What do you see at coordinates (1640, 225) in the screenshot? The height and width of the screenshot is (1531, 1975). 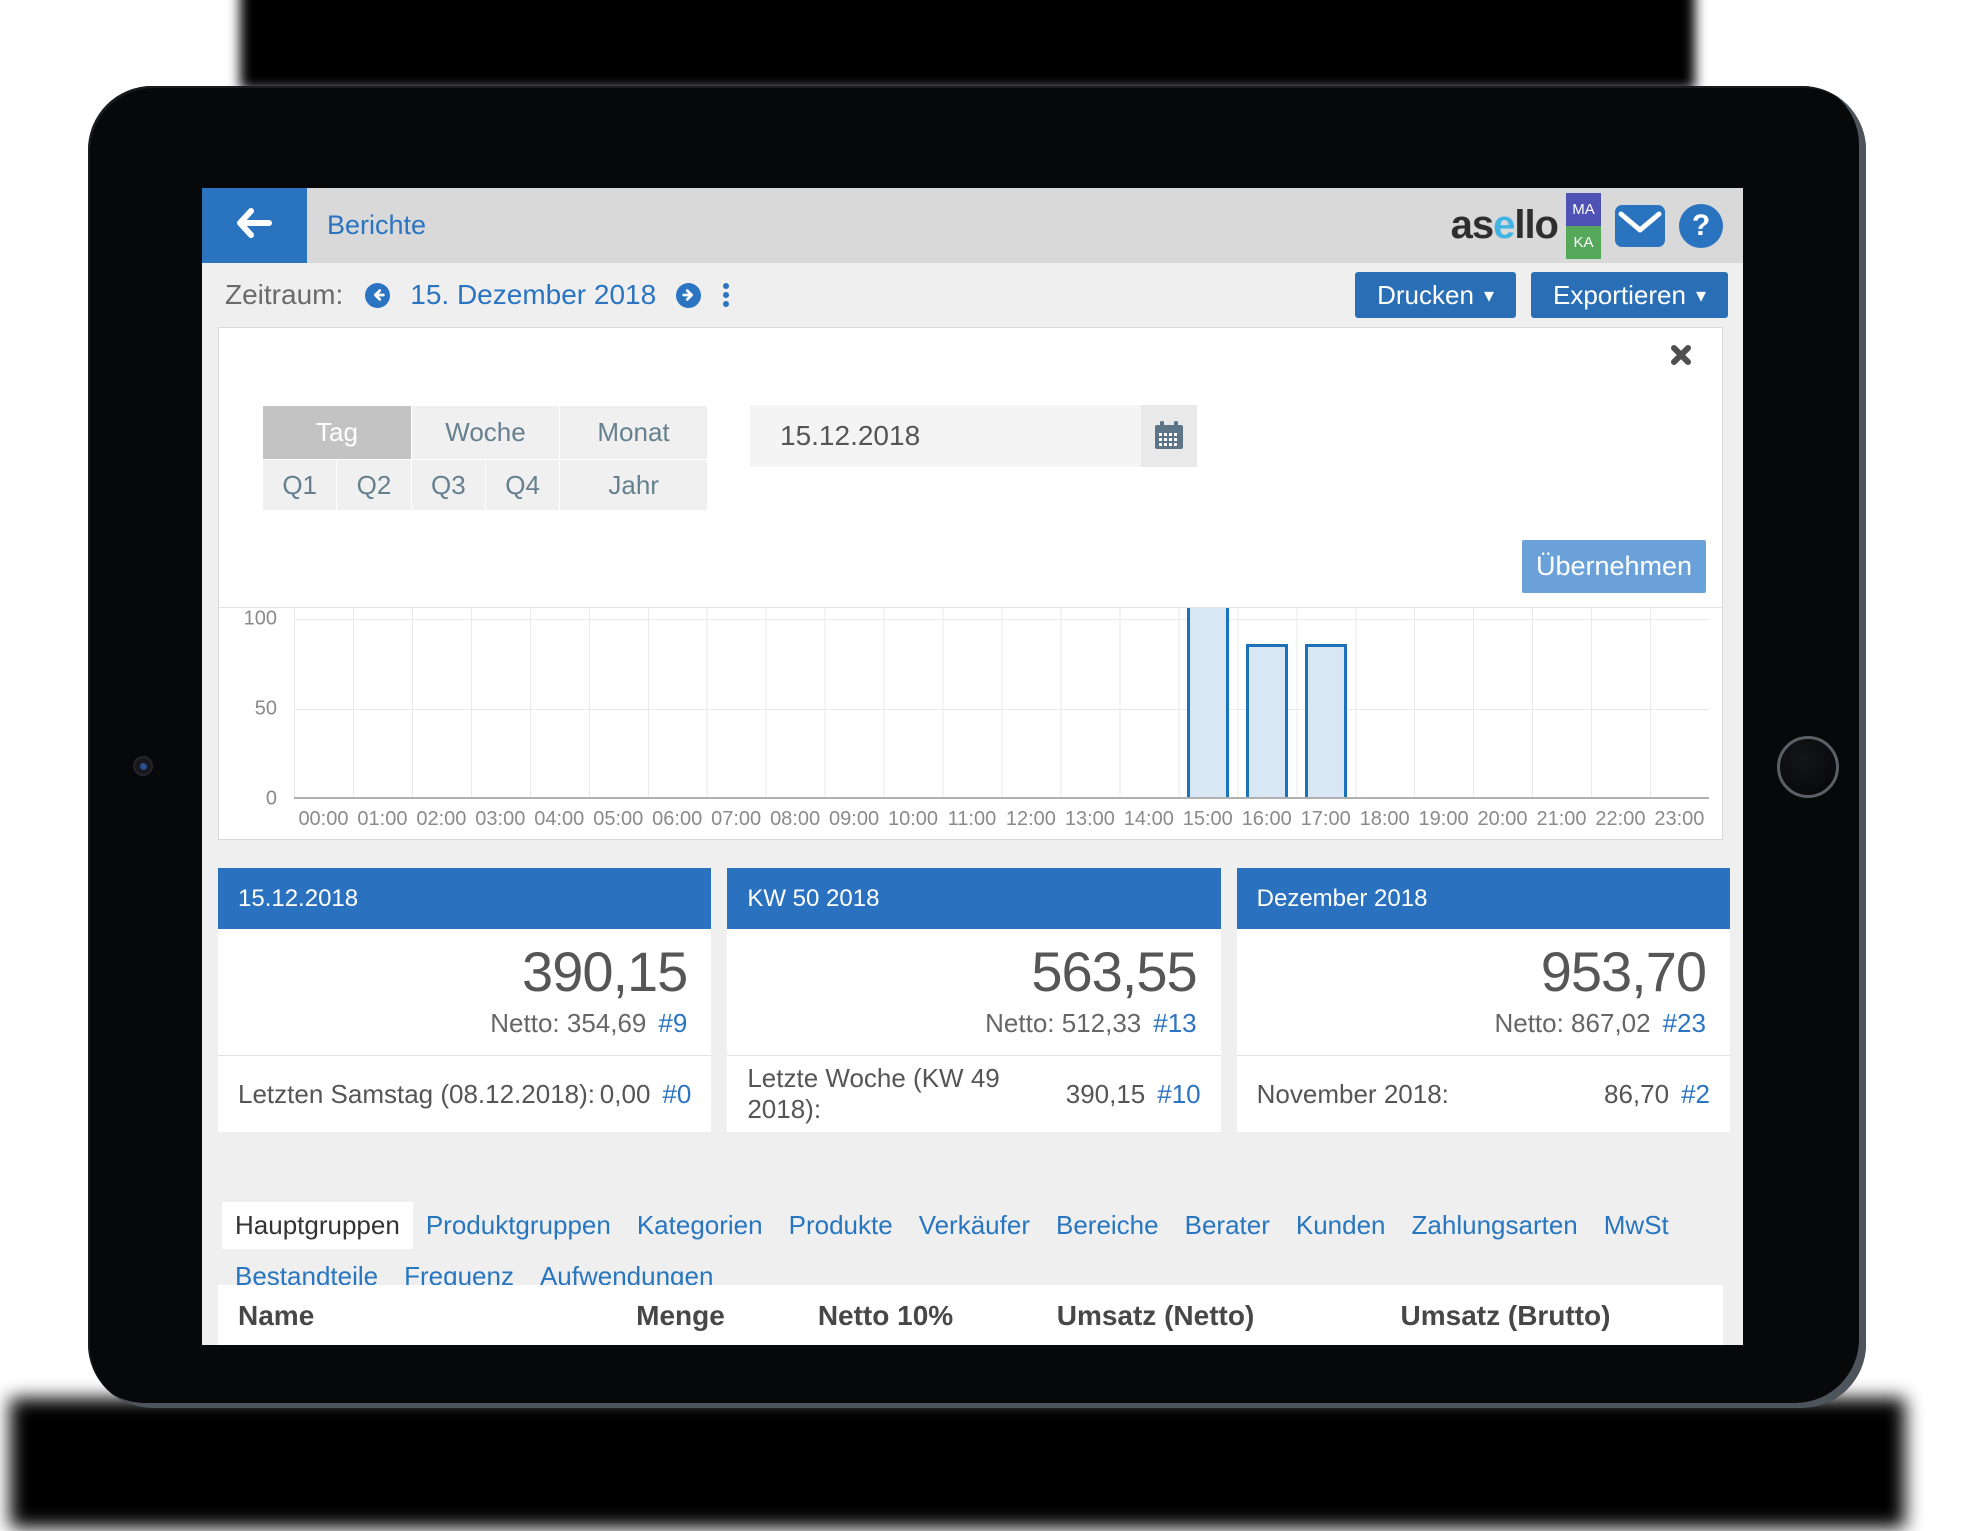 I see `mail-icon` at bounding box center [1640, 225].